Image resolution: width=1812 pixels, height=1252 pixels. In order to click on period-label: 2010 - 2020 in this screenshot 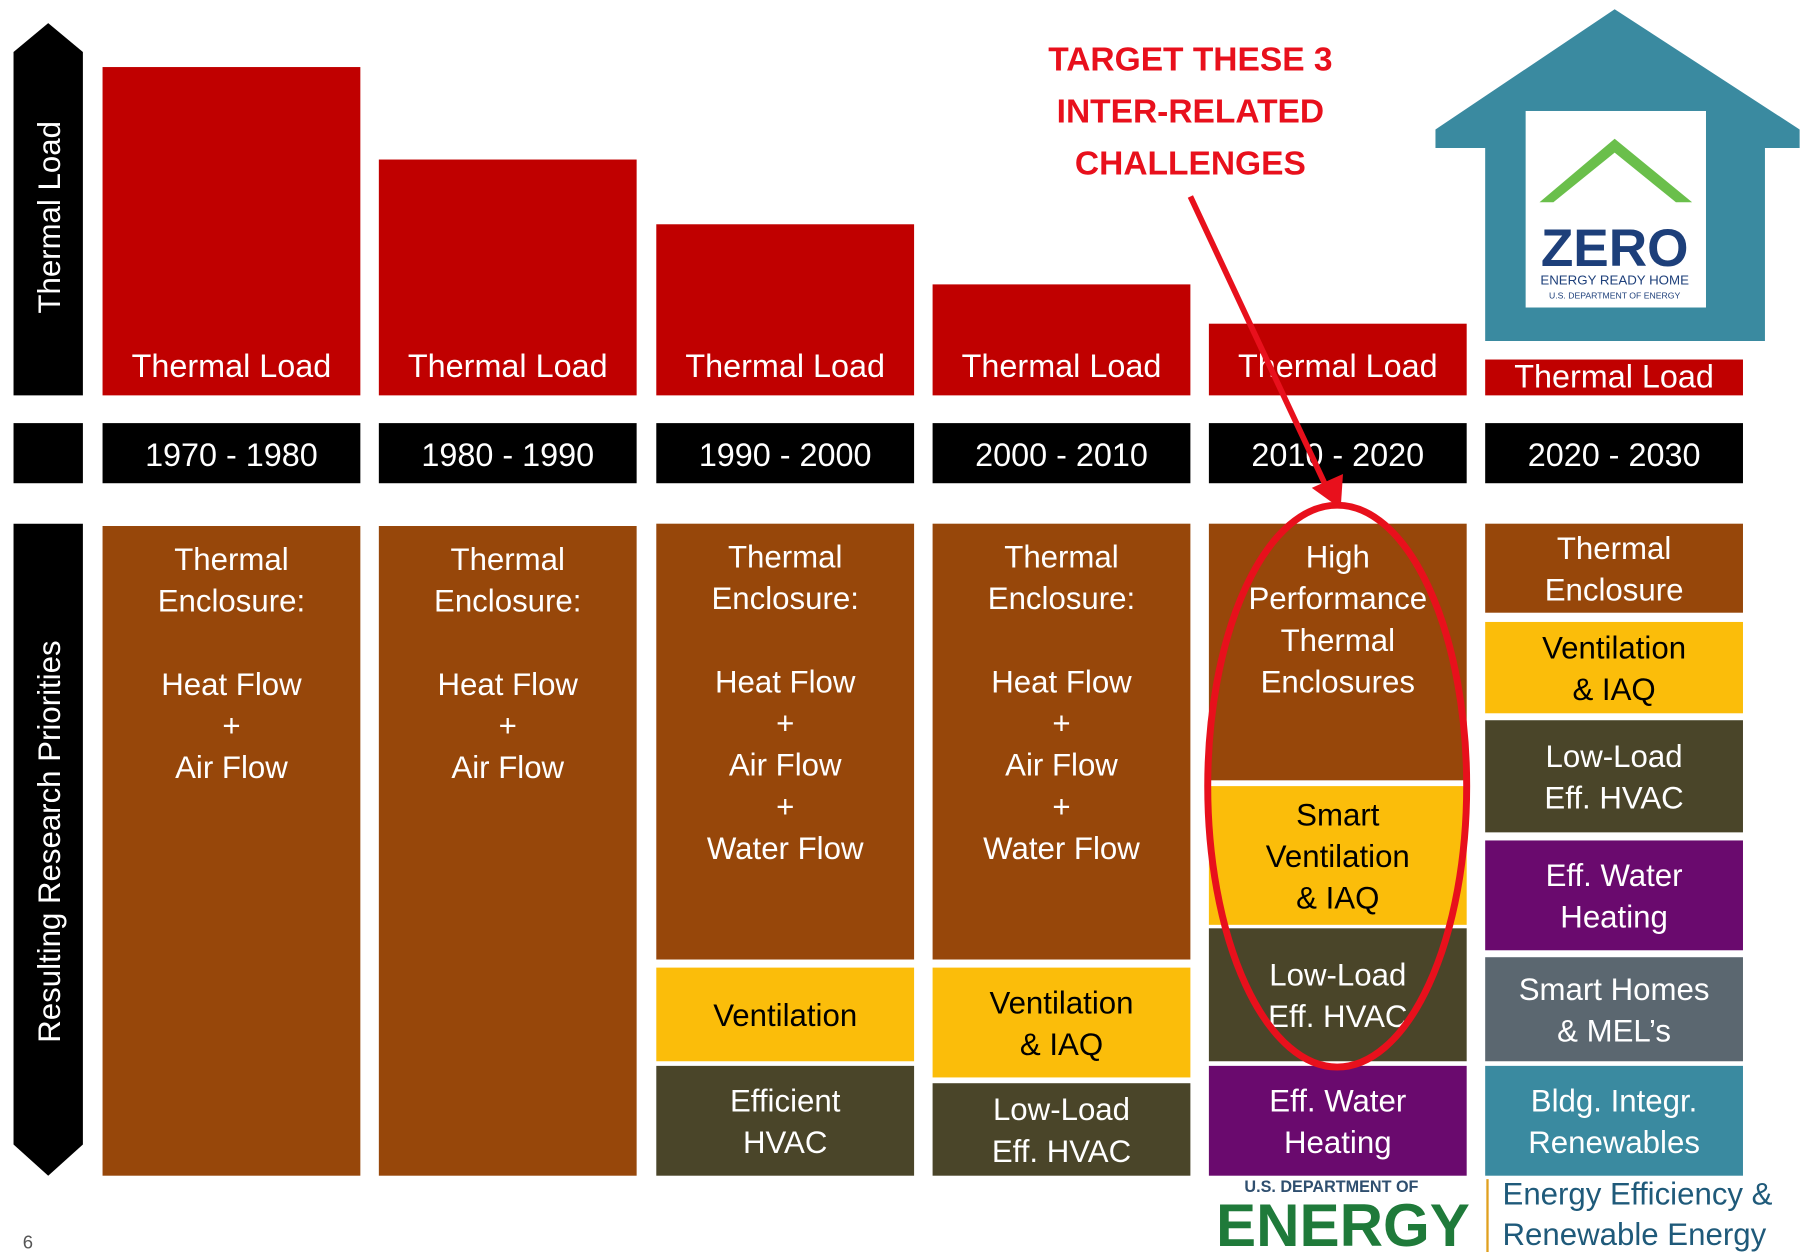, I will do `click(1337, 455)`.